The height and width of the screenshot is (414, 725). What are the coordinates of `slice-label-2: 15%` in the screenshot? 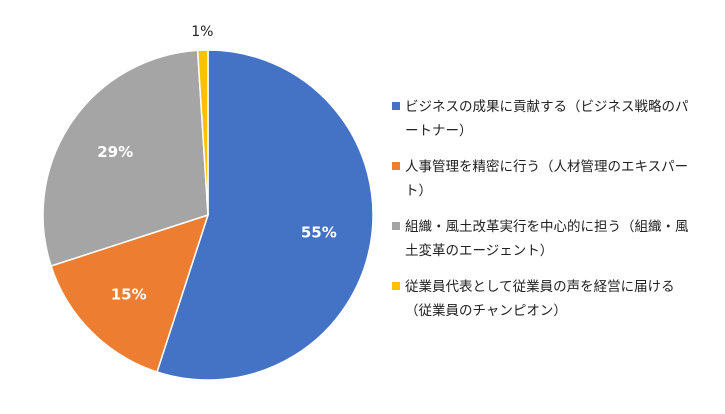 It's located at (129, 294).